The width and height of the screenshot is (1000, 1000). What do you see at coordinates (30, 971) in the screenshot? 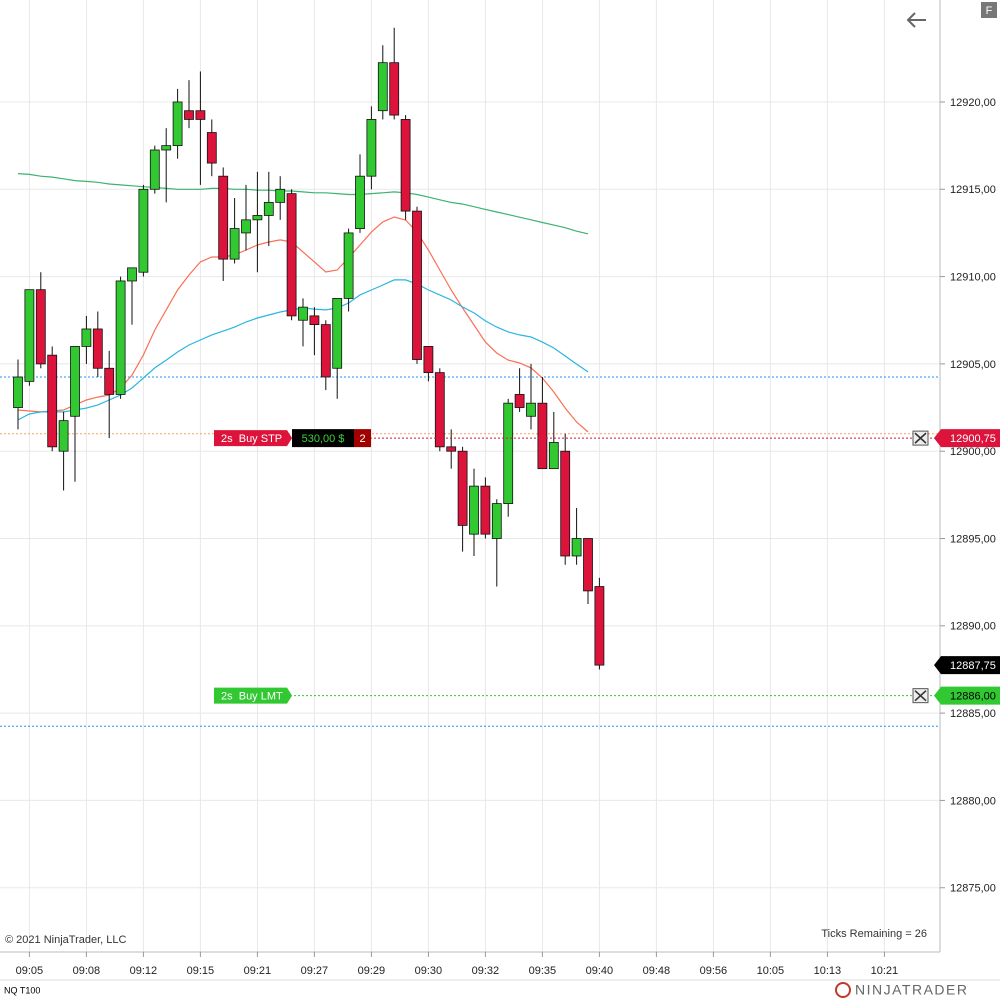
I see `x-tick-label: 09:05` at bounding box center [30, 971].